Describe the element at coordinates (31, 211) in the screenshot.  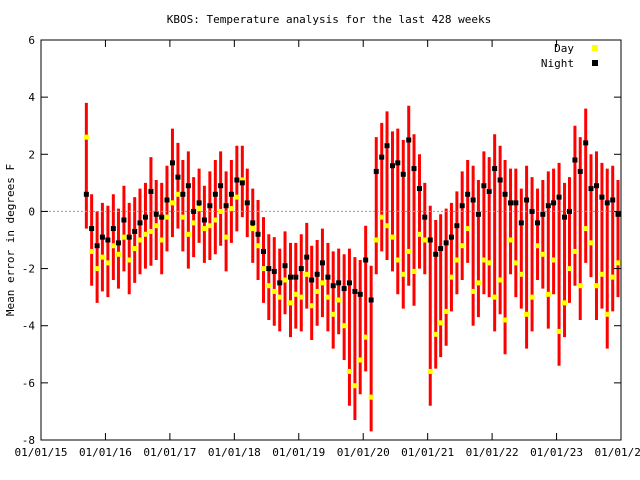
I see `y-tick-label: 0` at that location.